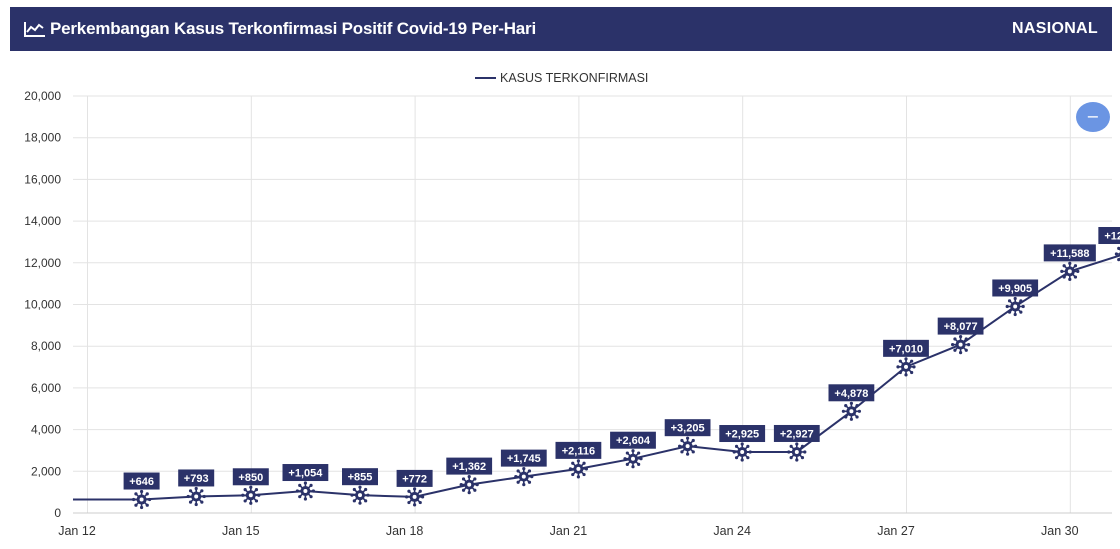 This screenshot has height=549, width=1120. What do you see at coordinates (796, 433) in the screenshot?
I see `data-label: +2,927` at bounding box center [796, 433].